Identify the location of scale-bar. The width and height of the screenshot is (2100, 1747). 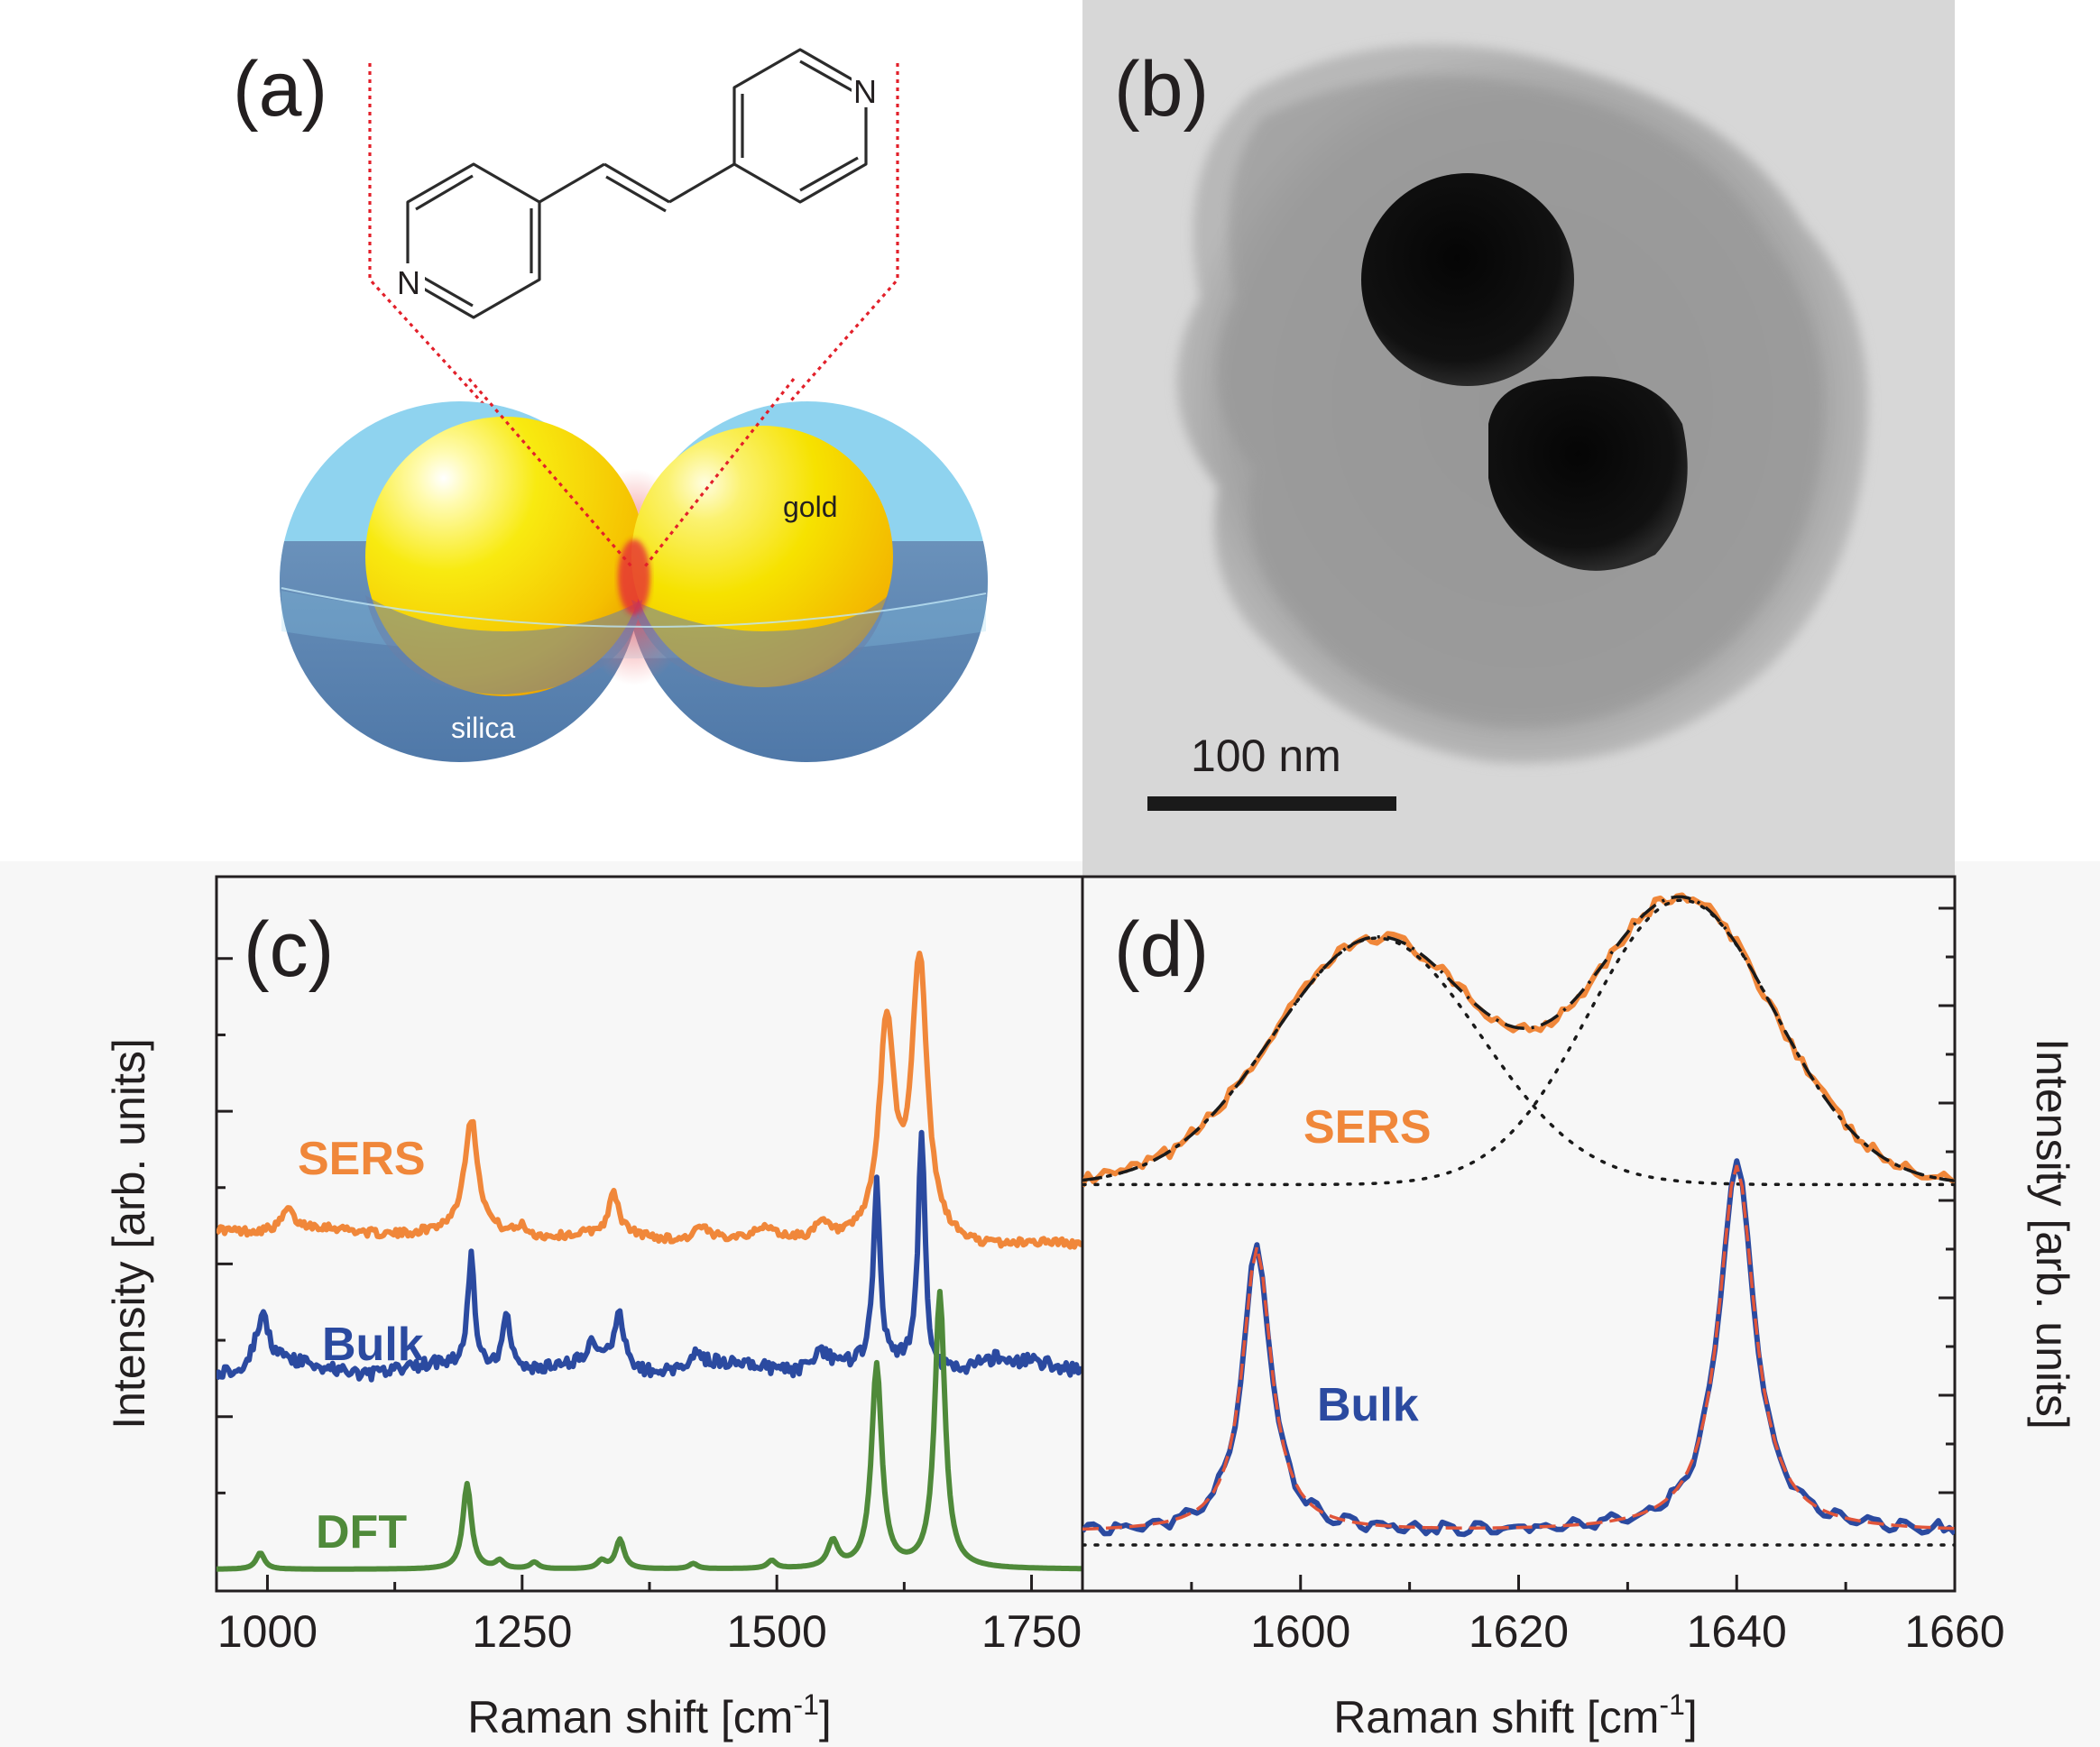
(1271, 803).